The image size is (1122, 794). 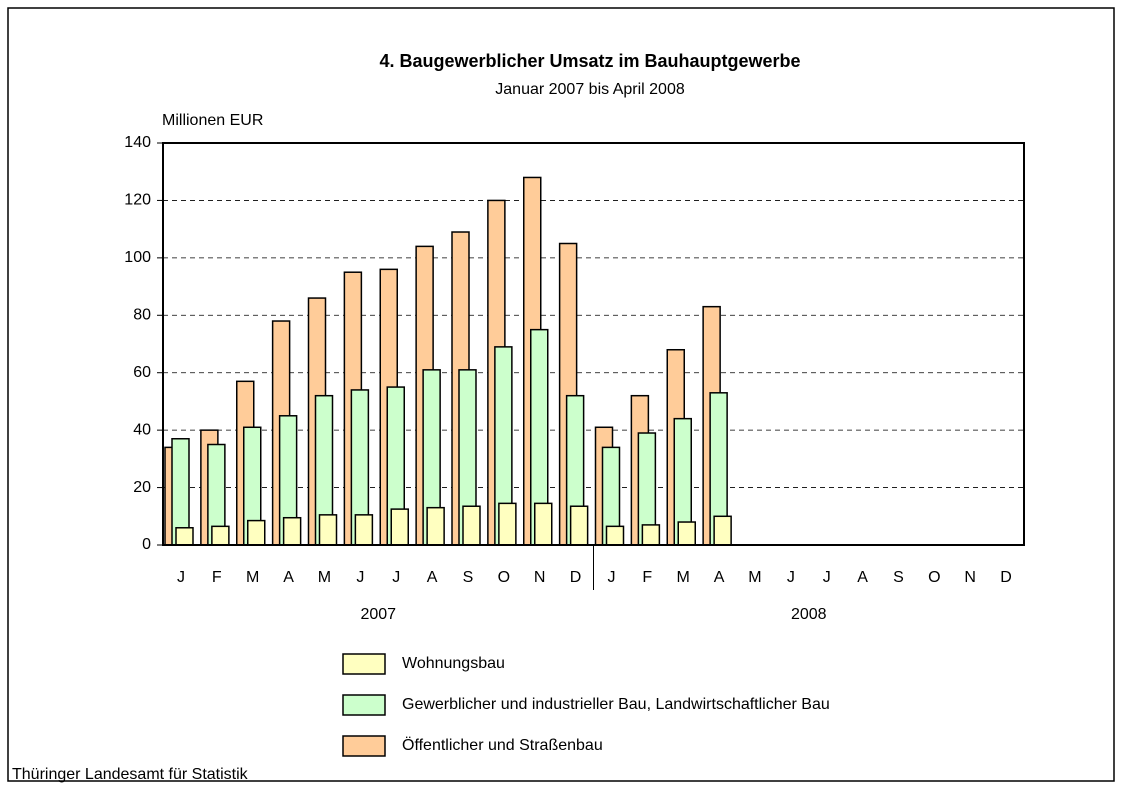 What do you see at coordinates (590, 89) in the screenshot?
I see `chart-subtitle: Januar 2007 bis April 2008` at bounding box center [590, 89].